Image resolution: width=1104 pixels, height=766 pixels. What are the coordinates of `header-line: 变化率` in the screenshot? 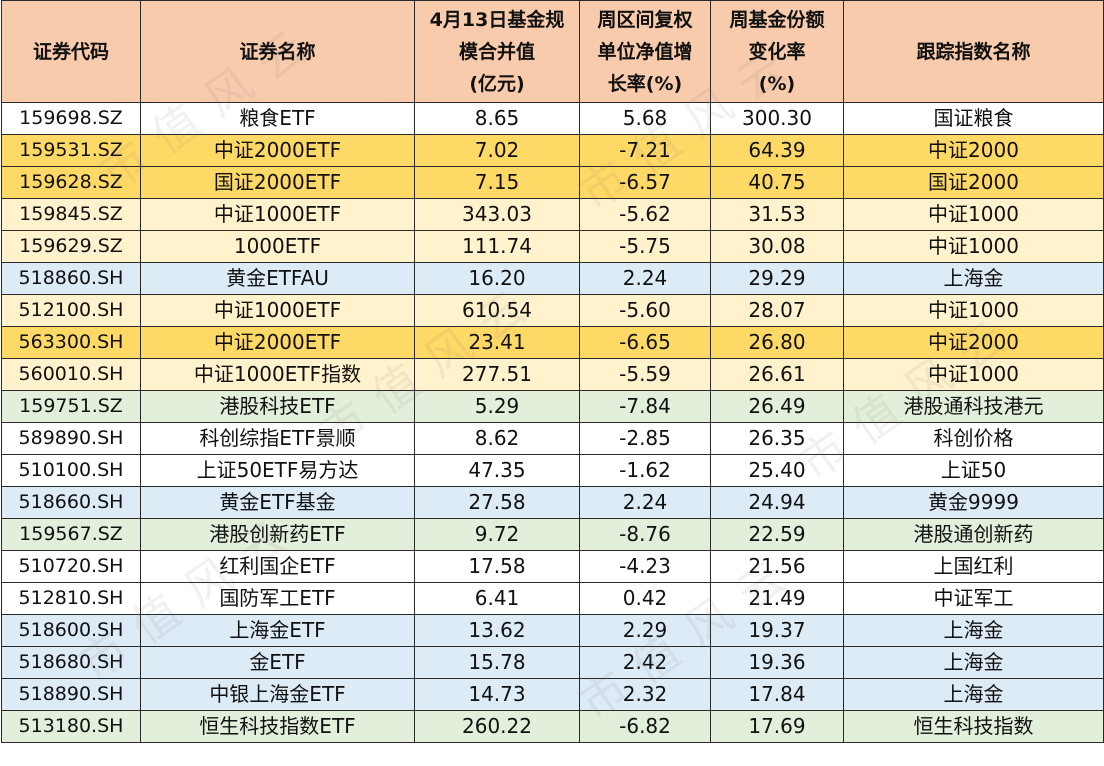 It's located at (777, 51).